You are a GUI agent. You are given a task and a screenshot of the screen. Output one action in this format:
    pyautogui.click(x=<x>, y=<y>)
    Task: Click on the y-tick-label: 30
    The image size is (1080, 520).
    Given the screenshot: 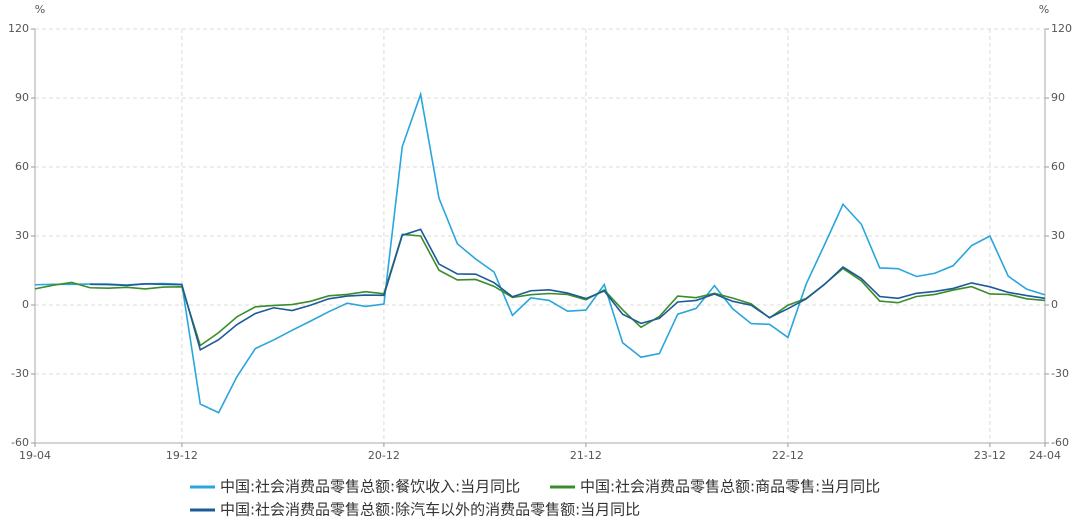 What is the action you would take?
    pyautogui.click(x=22, y=235)
    